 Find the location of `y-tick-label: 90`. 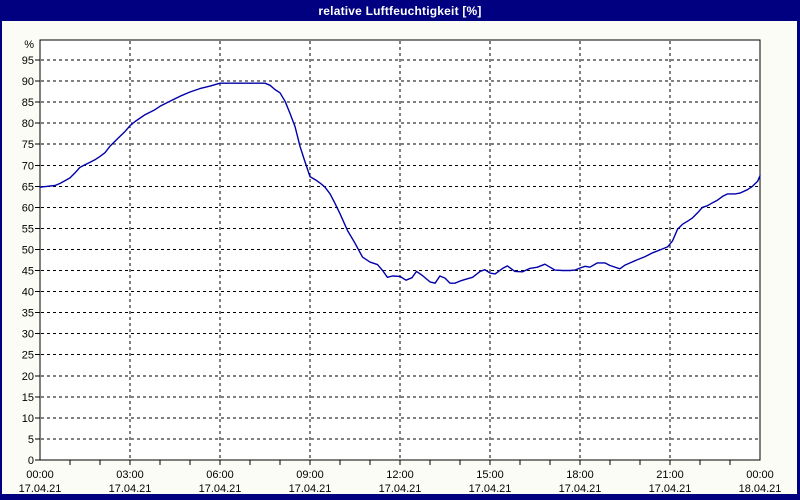

y-tick-label: 90 is located at coordinates (28, 82).